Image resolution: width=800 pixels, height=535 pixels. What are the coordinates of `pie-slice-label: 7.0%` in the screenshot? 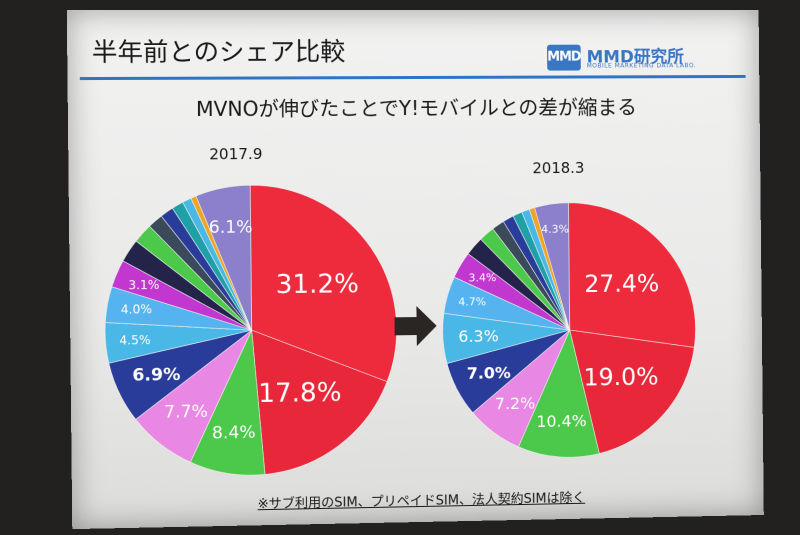 It's located at (489, 372).